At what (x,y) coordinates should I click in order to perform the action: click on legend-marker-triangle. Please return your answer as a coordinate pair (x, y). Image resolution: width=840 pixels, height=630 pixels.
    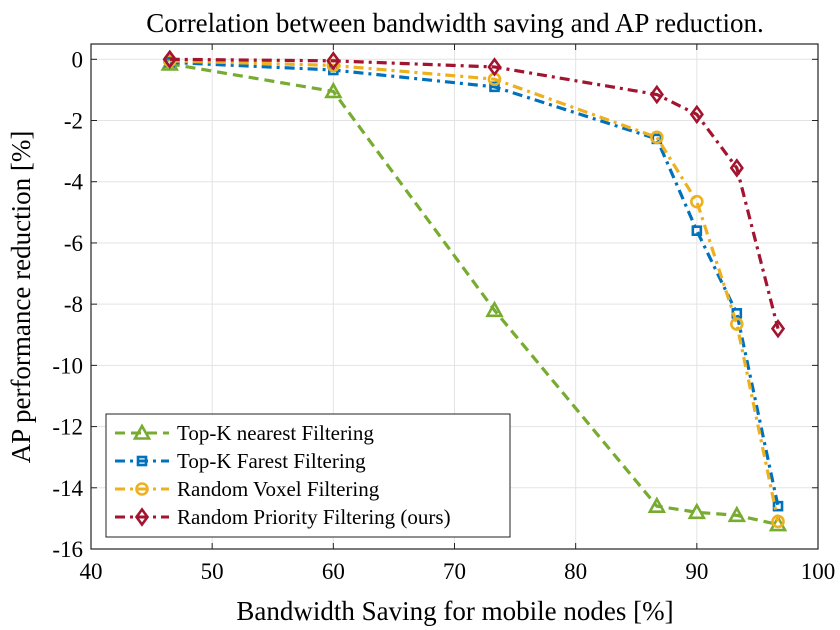
    Looking at the image, I should click on (142, 431).